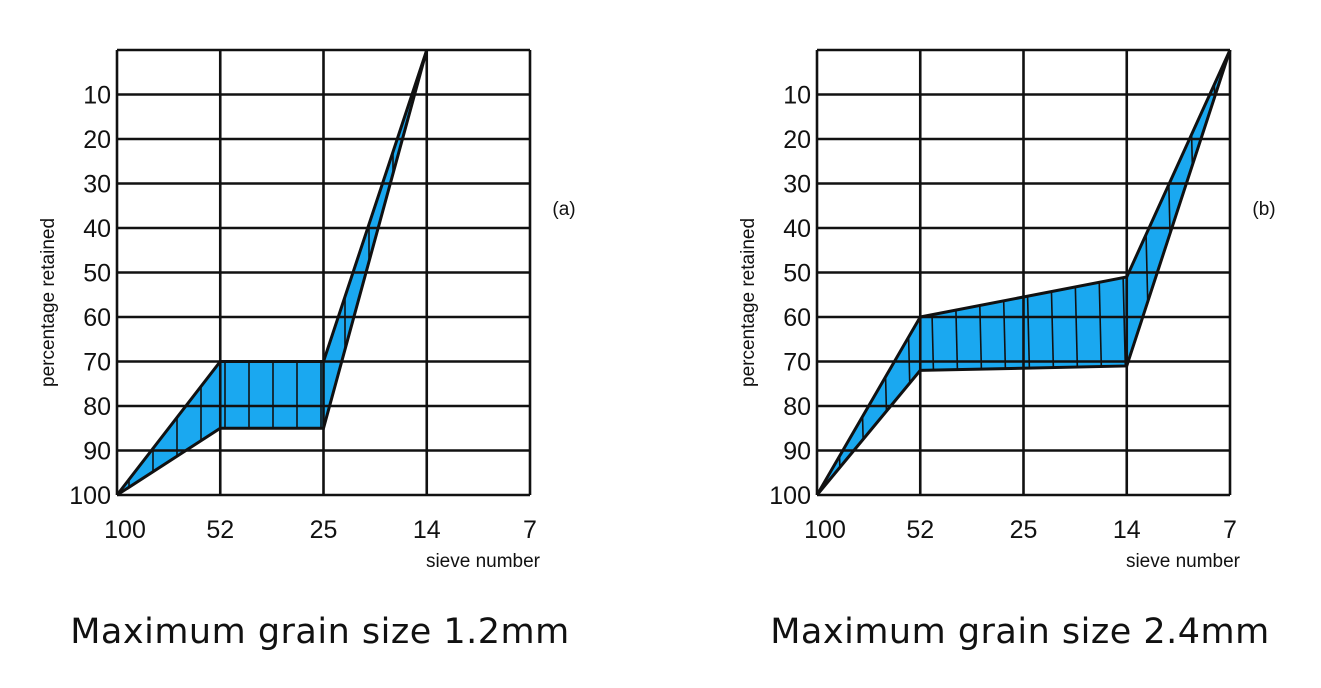 The height and width of the screenshot is (688, 1321). What do you see at coordinates (320, 632) in the screenshot?
I see `chart-caption-a: Maximum grain size 1.2mm` at bounding box center [320, 632].